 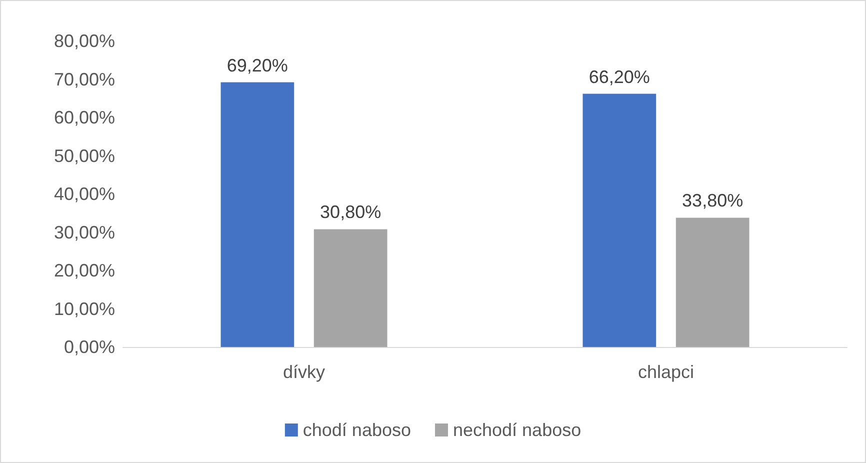 I want to click on x-tick-label: dívky, so click(x=304, y=372).